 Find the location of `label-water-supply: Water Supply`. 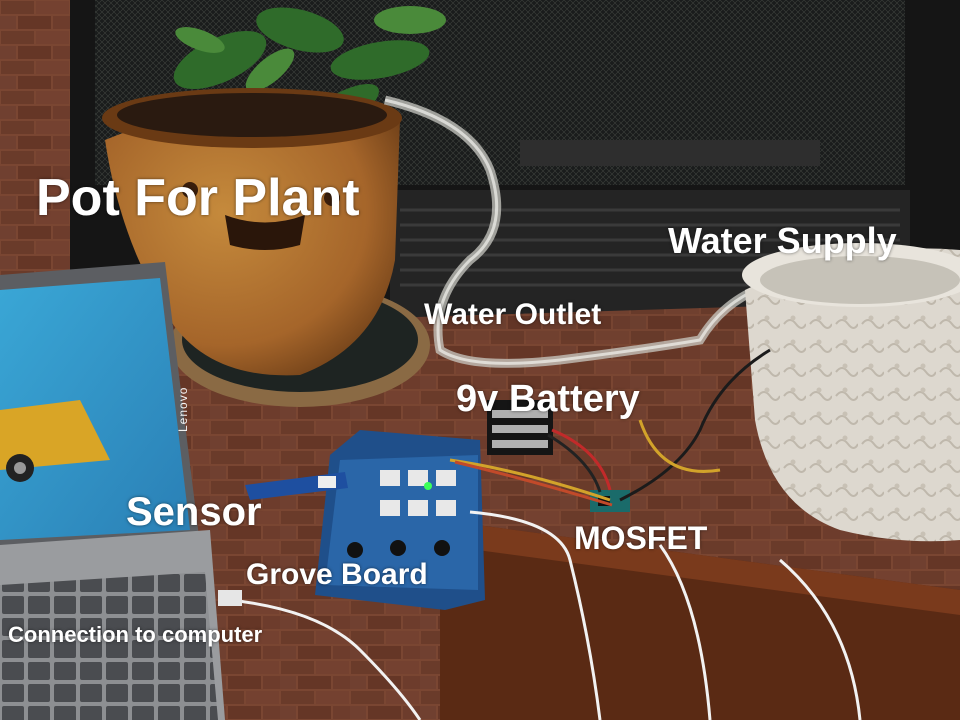

label-water-supply: Water Supply is located at coordinates (782, 240).